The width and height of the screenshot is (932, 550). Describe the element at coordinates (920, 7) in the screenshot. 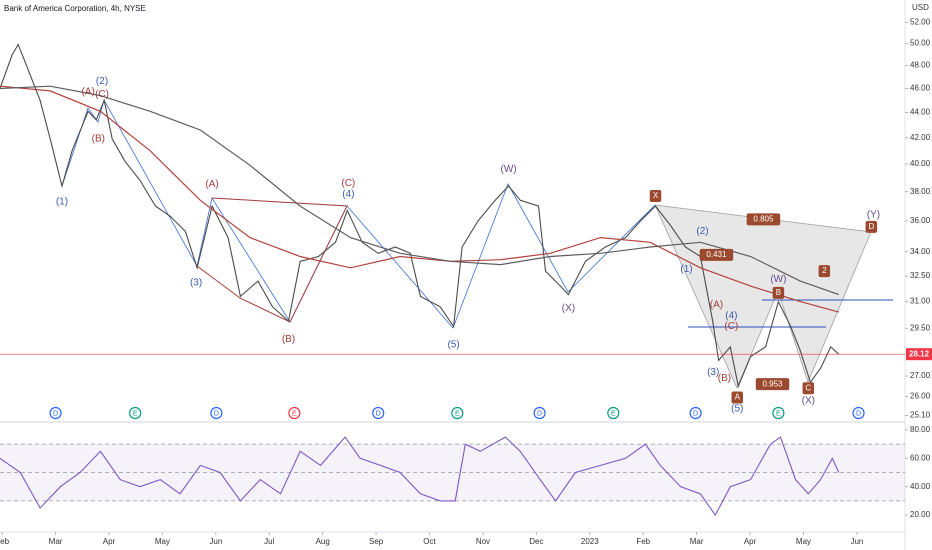

I see `axis-unit: USD` at that location.